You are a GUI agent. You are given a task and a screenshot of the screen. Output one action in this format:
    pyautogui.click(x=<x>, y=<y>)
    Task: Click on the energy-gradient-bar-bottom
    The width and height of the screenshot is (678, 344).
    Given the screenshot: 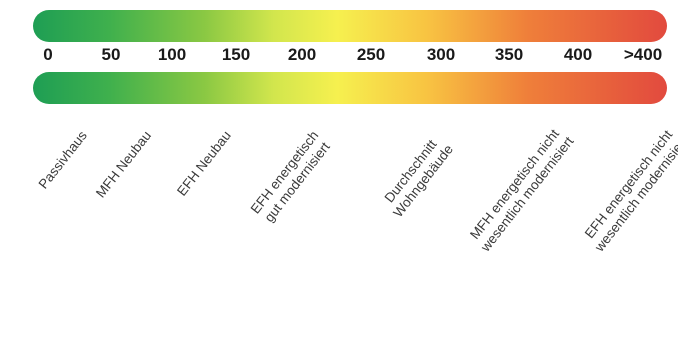 What is the action you would take?
    pyautogui.click(x=350, y=88)
    